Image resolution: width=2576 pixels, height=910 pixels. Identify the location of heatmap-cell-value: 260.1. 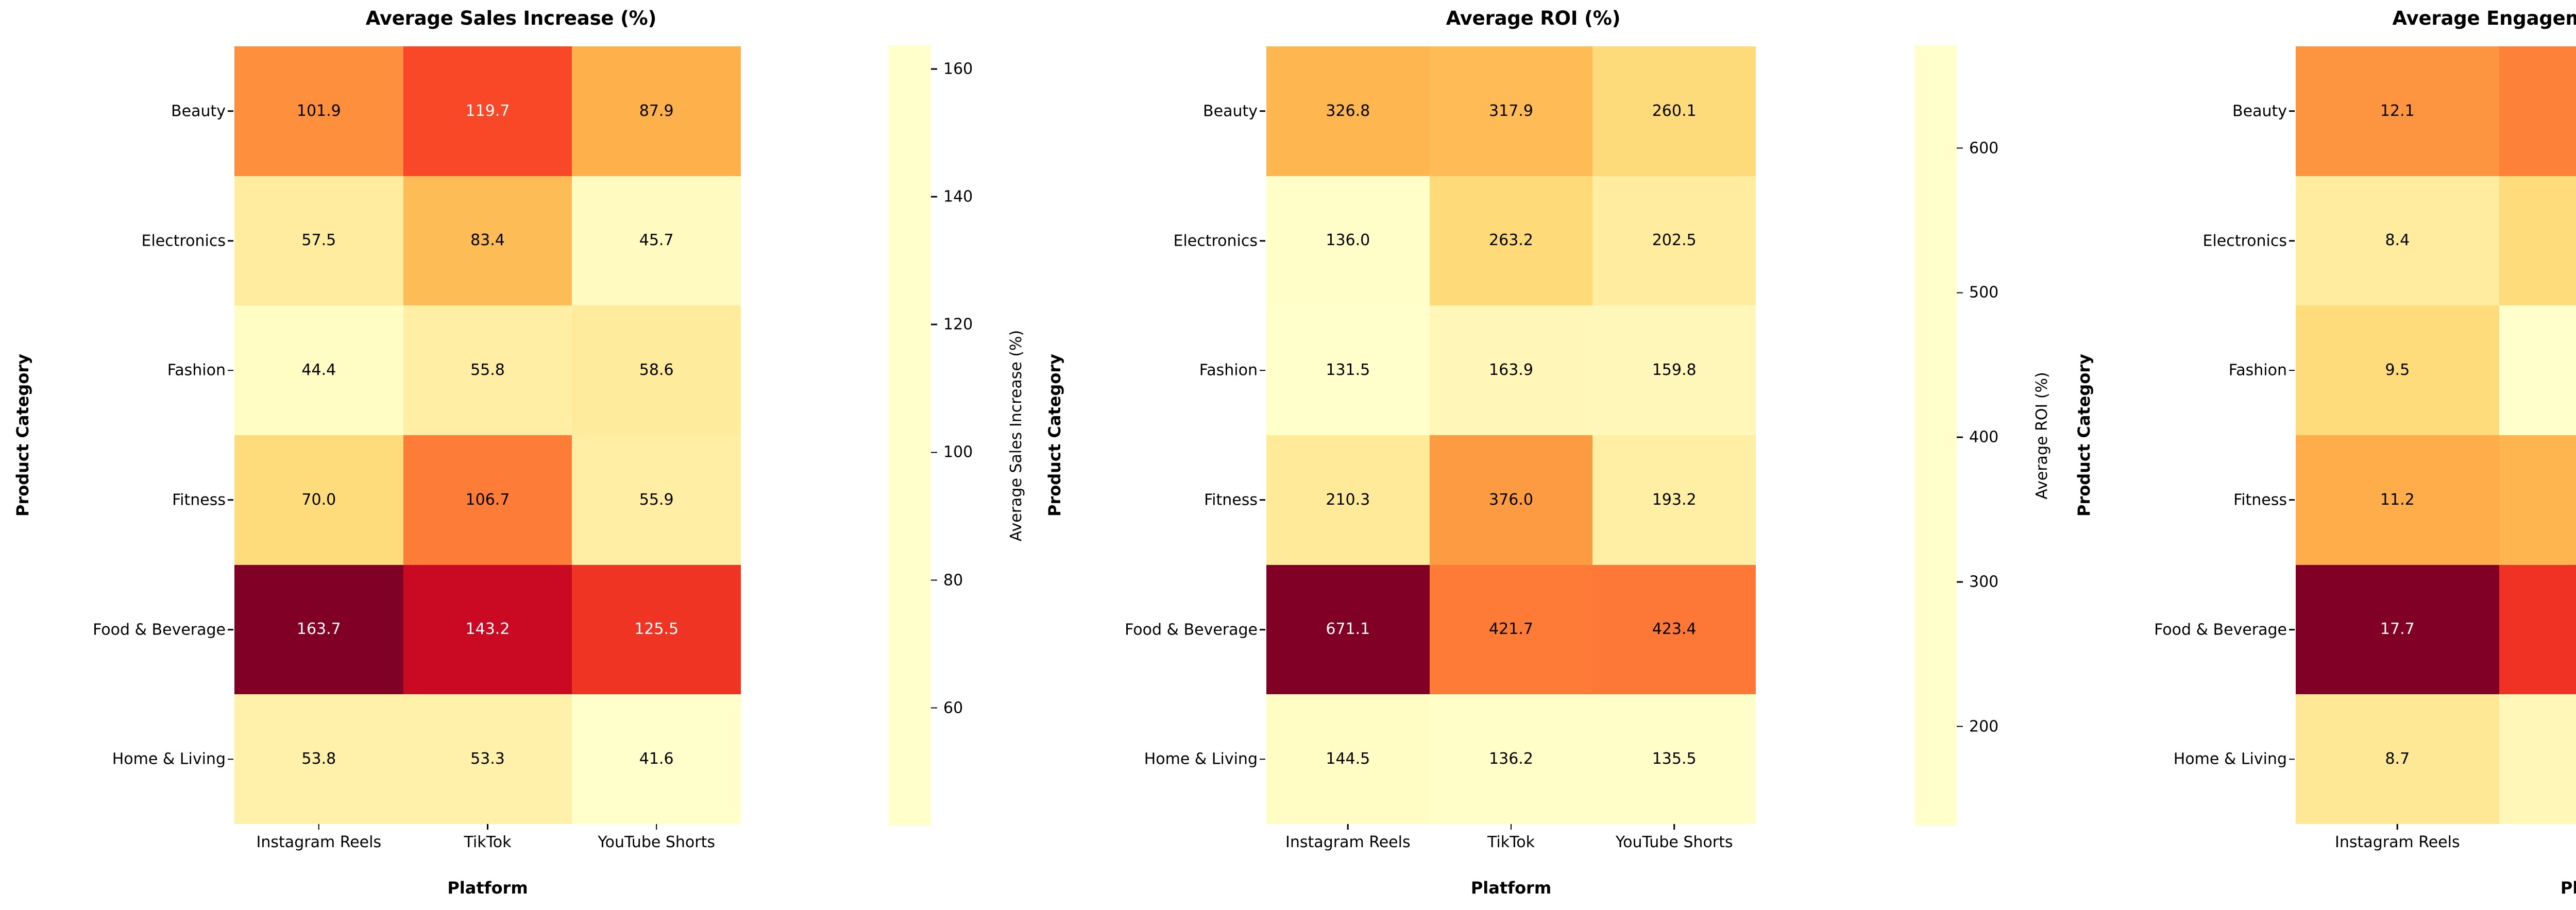
(1674, 110).